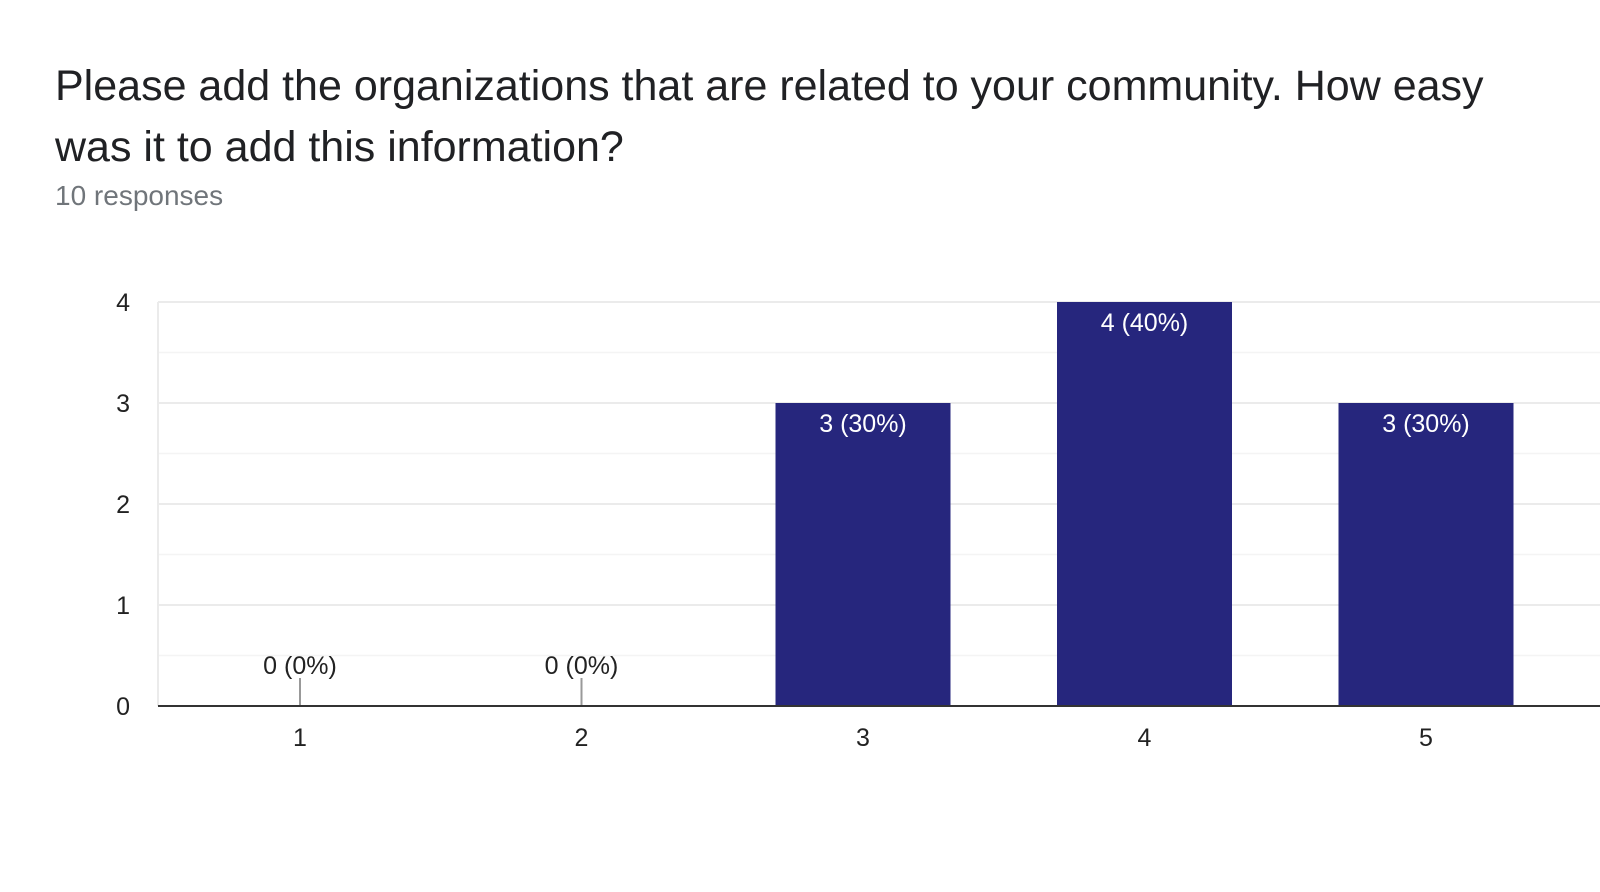  What do you see at coordinates (863, 424) in the screenshot?
I see `data-label-3: 3 (30%)` at bounding box center [863, 424].